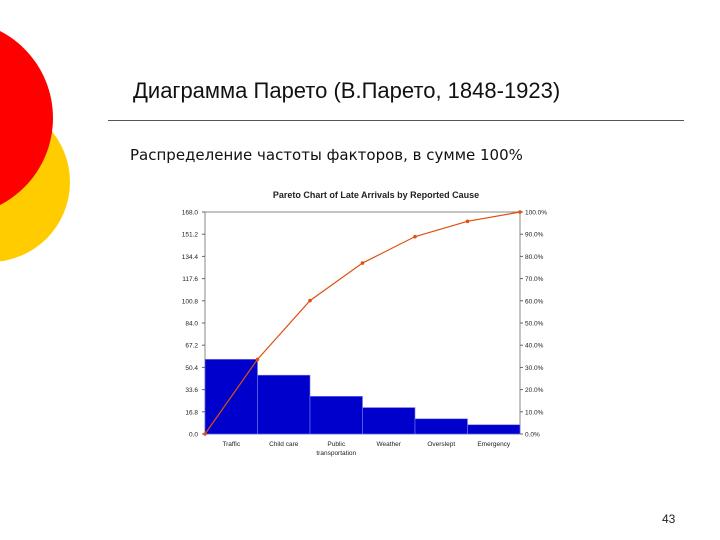  I want to click on y2-tick-label: 10.0%, so click(534, 412).